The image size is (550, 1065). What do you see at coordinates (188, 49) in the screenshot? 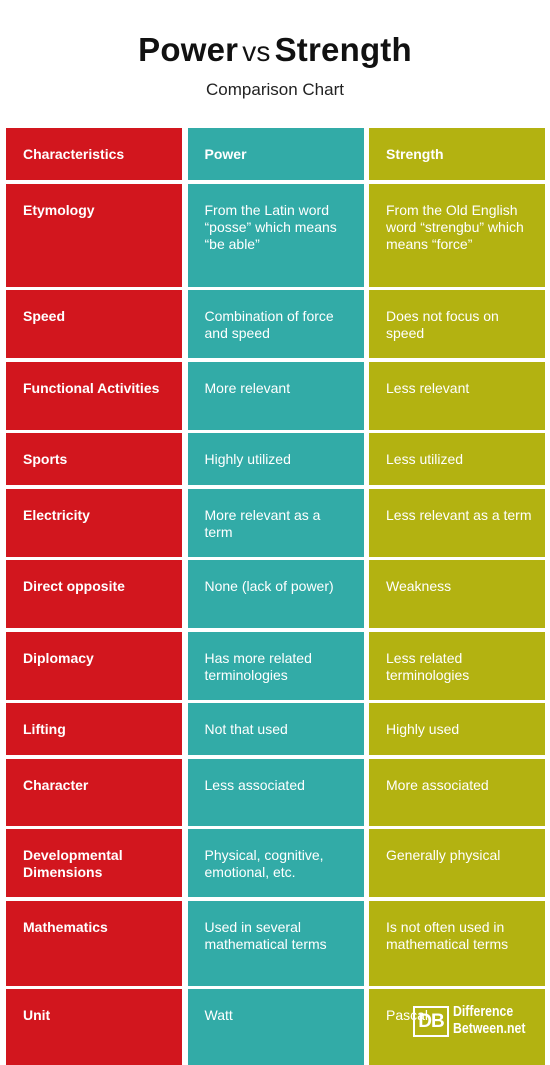
I see `title-left: Power` at bounding box center [188, 49].